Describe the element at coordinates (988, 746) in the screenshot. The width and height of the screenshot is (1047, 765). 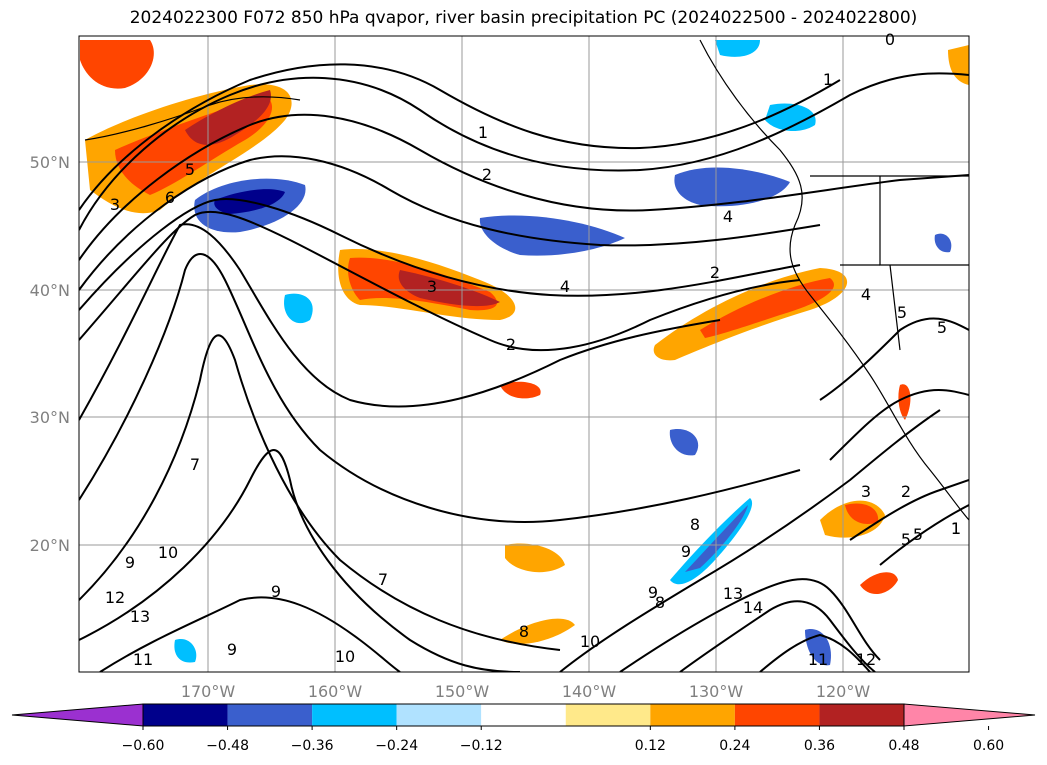
I see `colorbar-tick-label: 0.60` at that location.